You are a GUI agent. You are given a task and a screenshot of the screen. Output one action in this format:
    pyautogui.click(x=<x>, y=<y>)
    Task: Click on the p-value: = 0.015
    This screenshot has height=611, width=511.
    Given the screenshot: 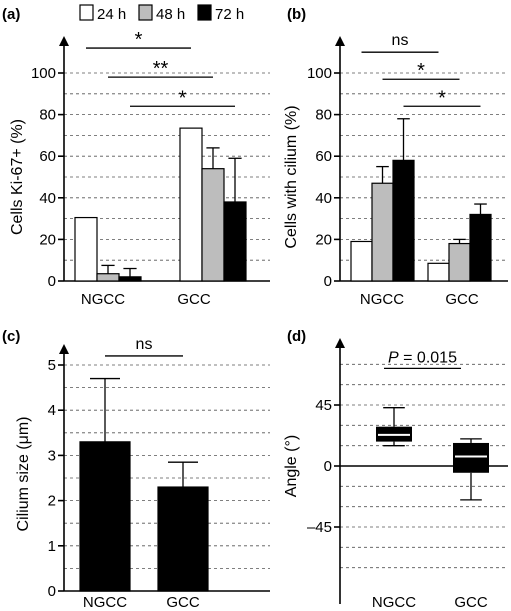 What is the action you would take?
    pyautogui.click(x=428, y=357)
    